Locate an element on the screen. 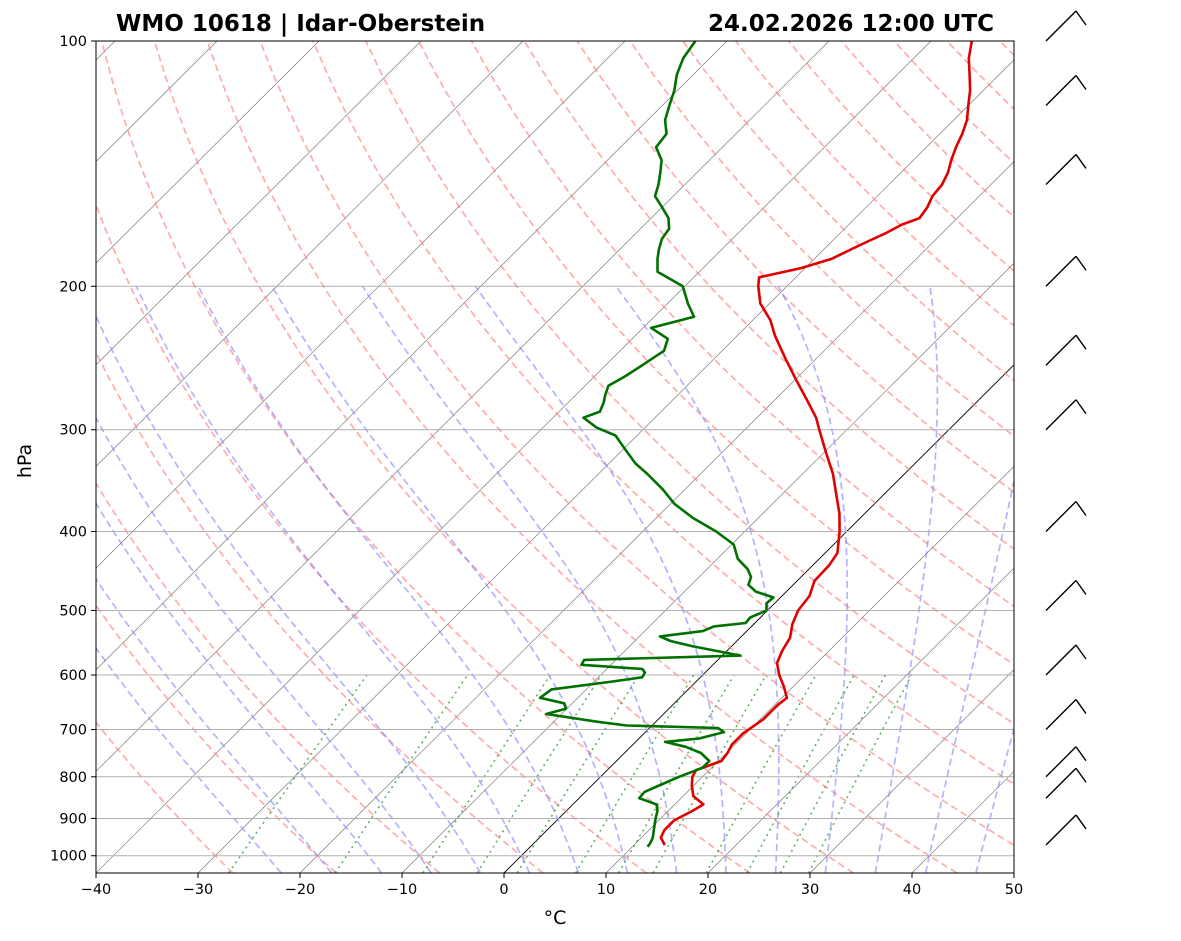  chart-title-station: WMO 10618 | Idar-Oberstein is located at coordinates (300, 24).